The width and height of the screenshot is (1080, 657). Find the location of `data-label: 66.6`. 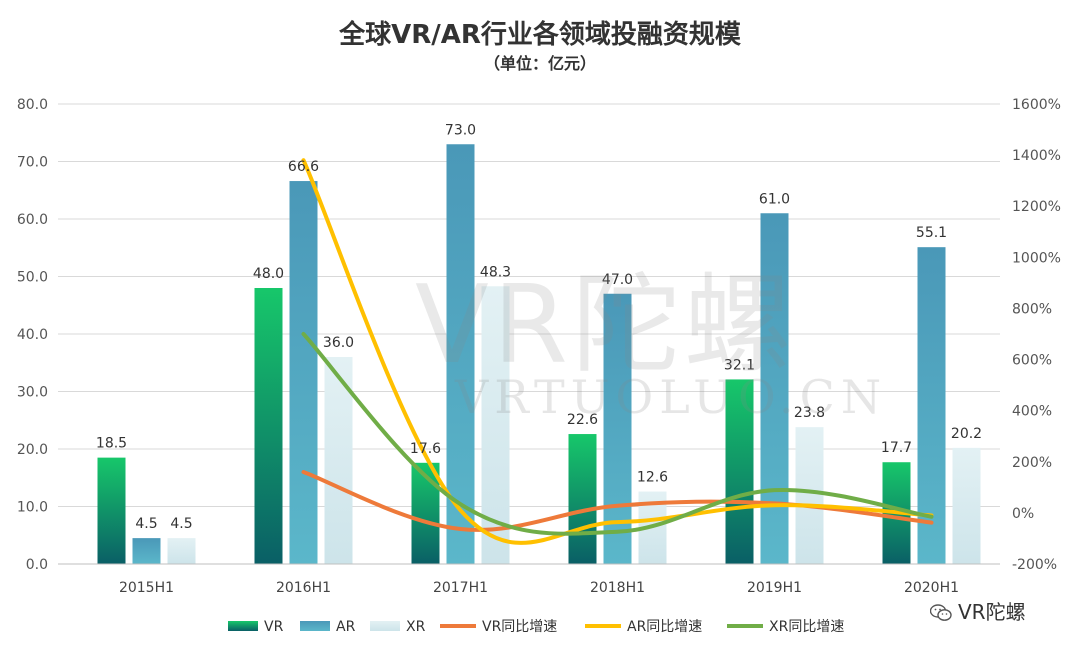

data-label: 66.6 is located at coordinates (303, 167).